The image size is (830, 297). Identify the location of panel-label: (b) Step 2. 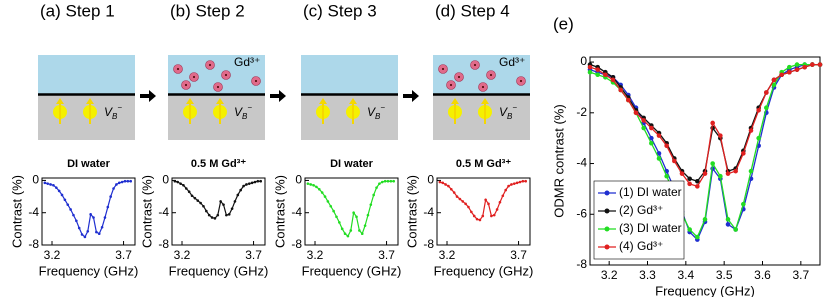
(207, 10).